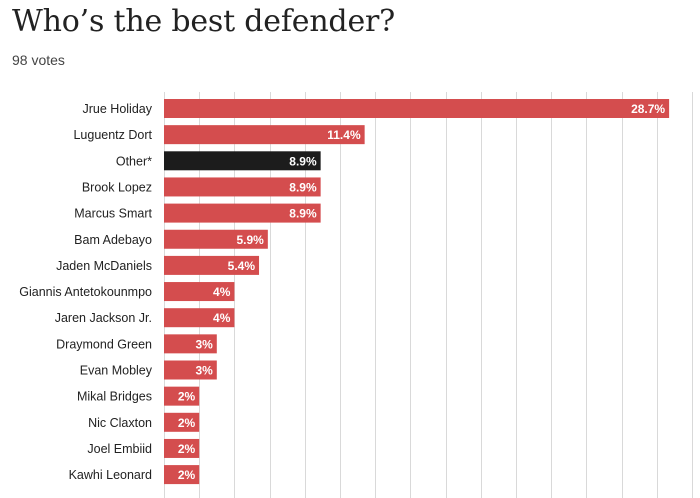 This screenshot has width=700, height=498. What do you see at coordinates (250, 240) in the screenshot?
I see `value-label: 5.9%` at bounding box center [250, 240].